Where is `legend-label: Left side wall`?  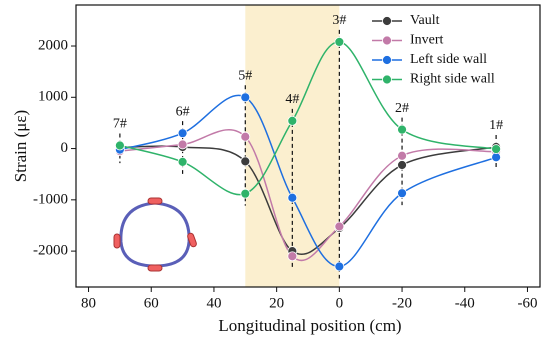
legend-label: Left side wall is located at coordinates (448, 59).